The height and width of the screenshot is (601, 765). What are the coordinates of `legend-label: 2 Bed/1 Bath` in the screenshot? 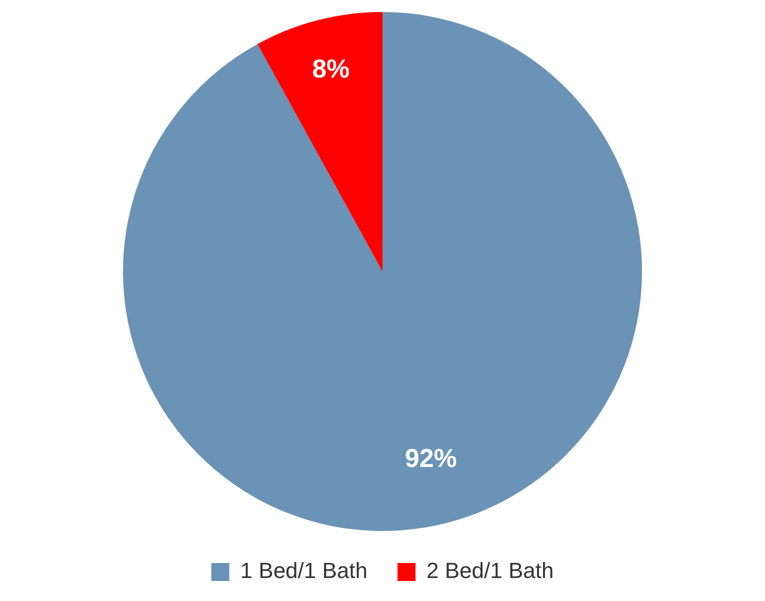 It's located at (490, 571).